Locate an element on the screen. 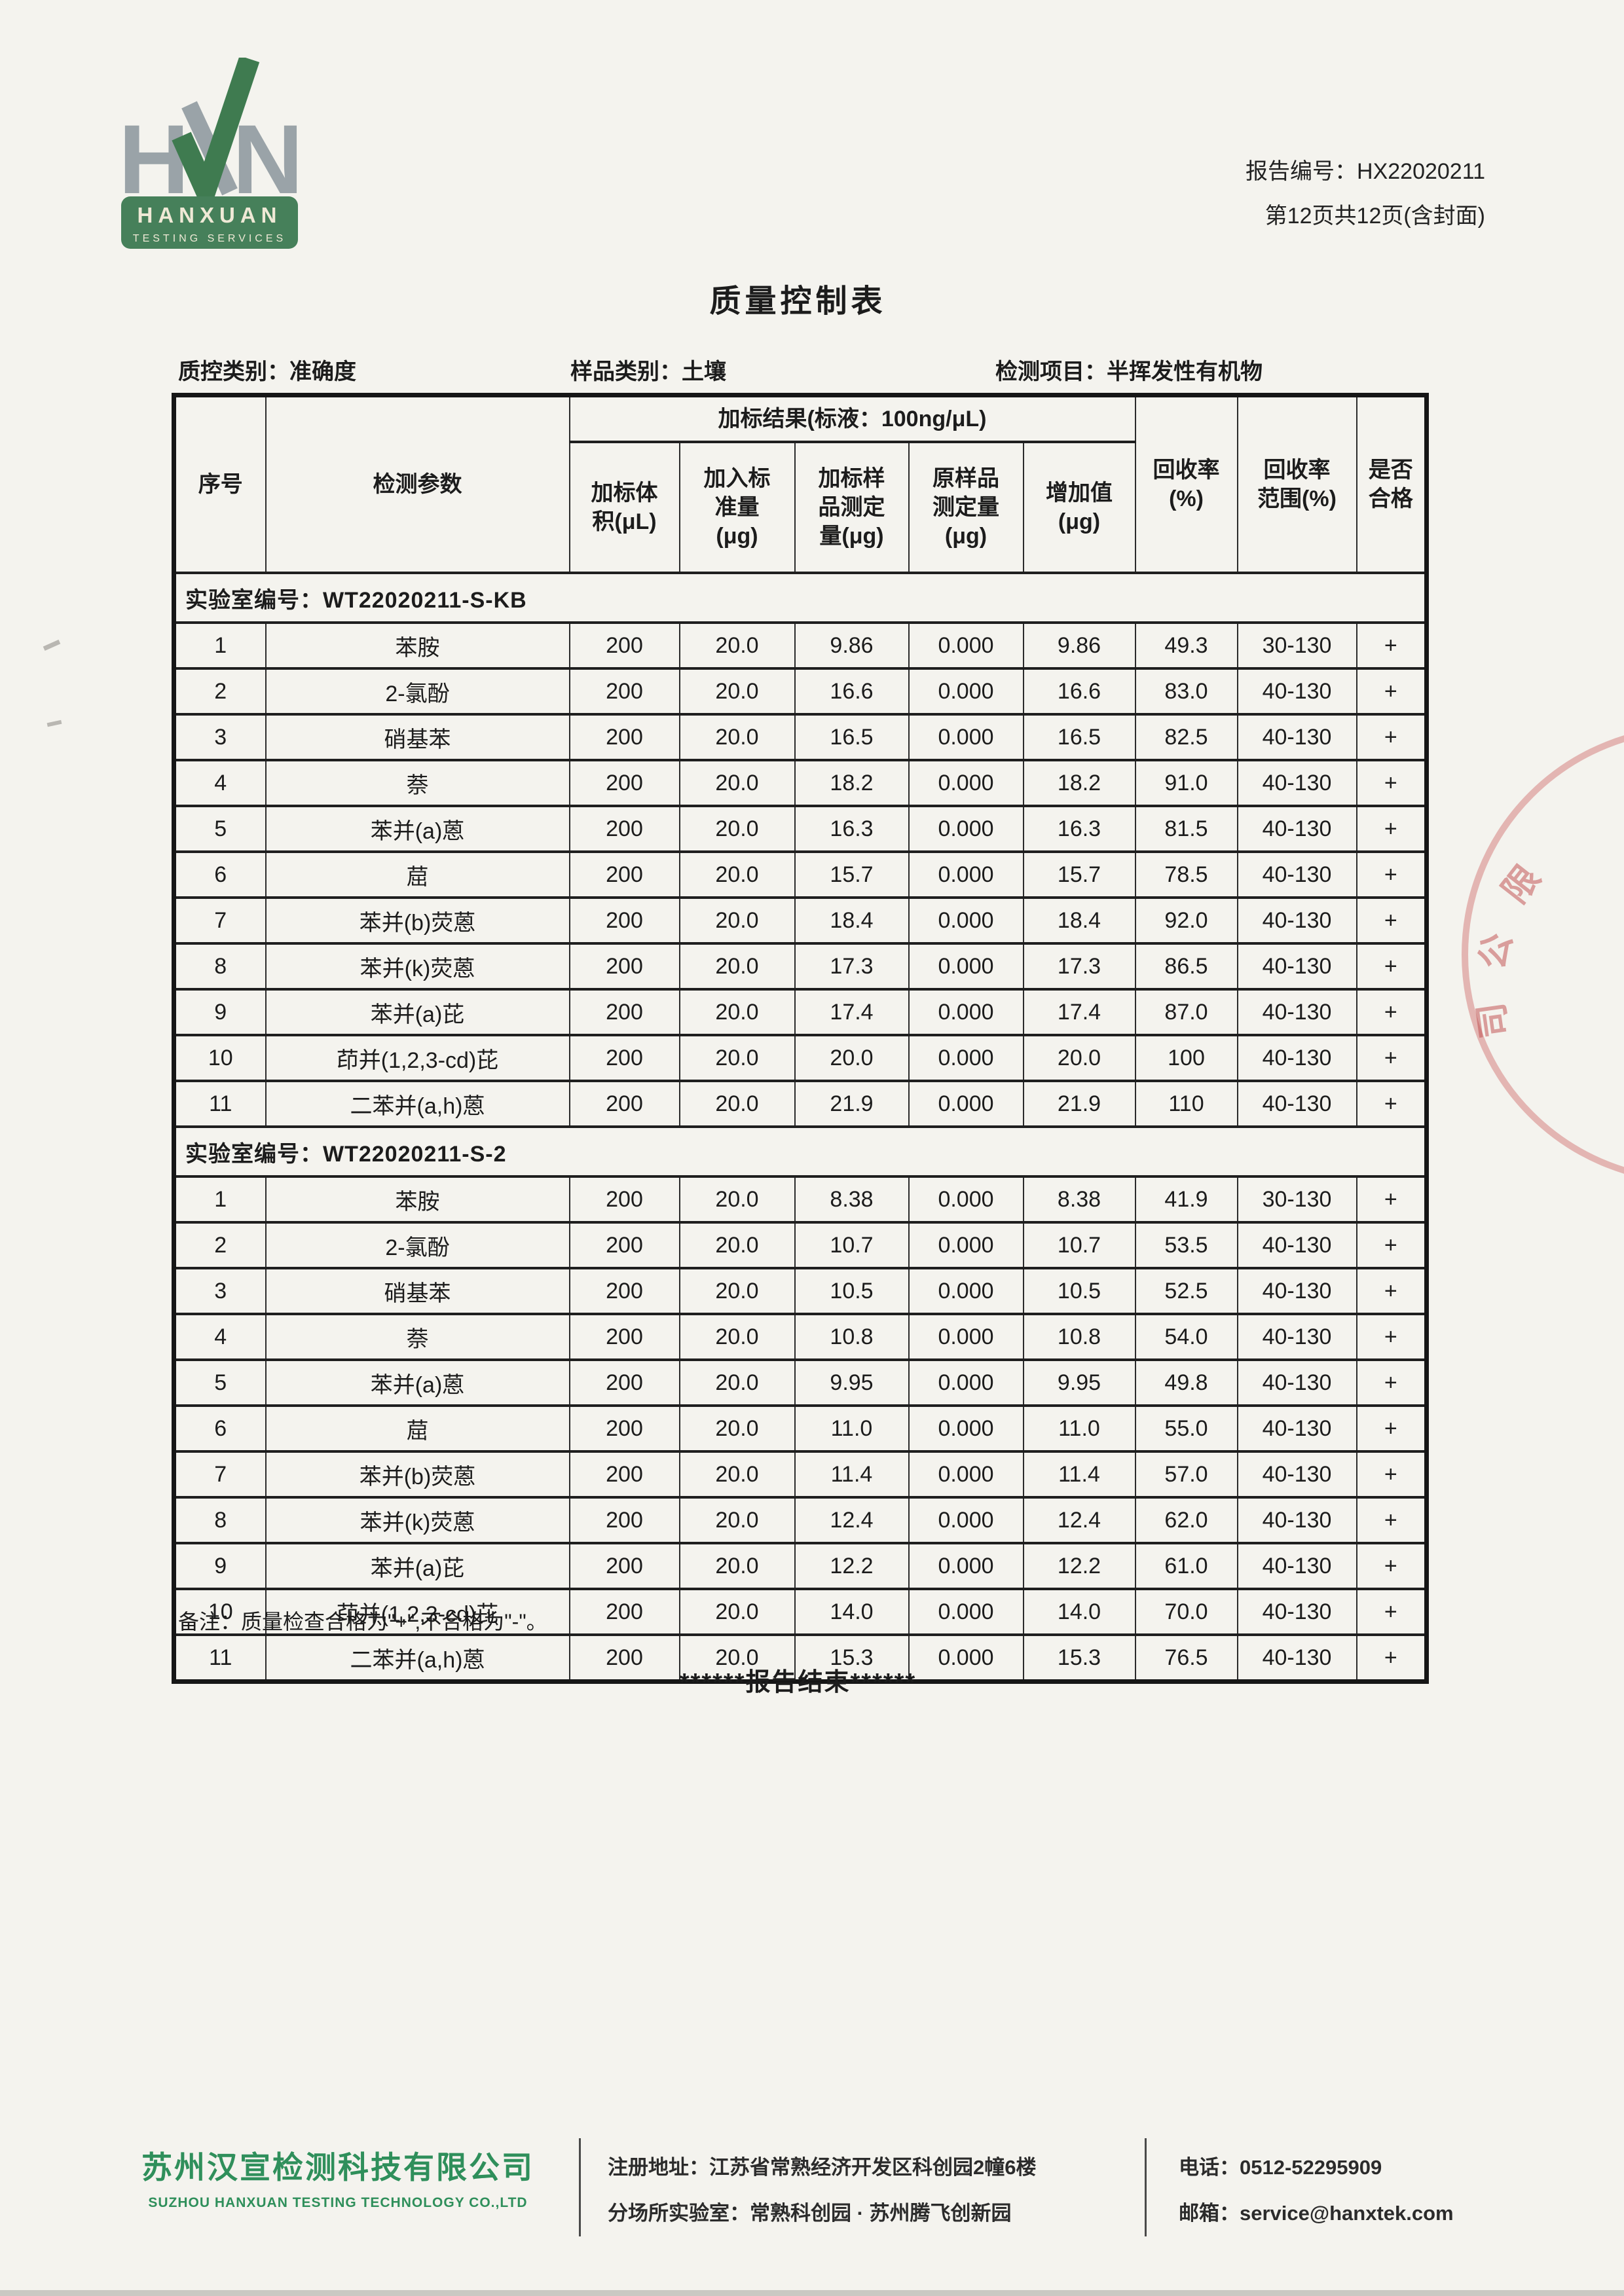 This screenshot has width=1624, height=2296. cell-seq: 7 is located at coordinates (220, 1474).